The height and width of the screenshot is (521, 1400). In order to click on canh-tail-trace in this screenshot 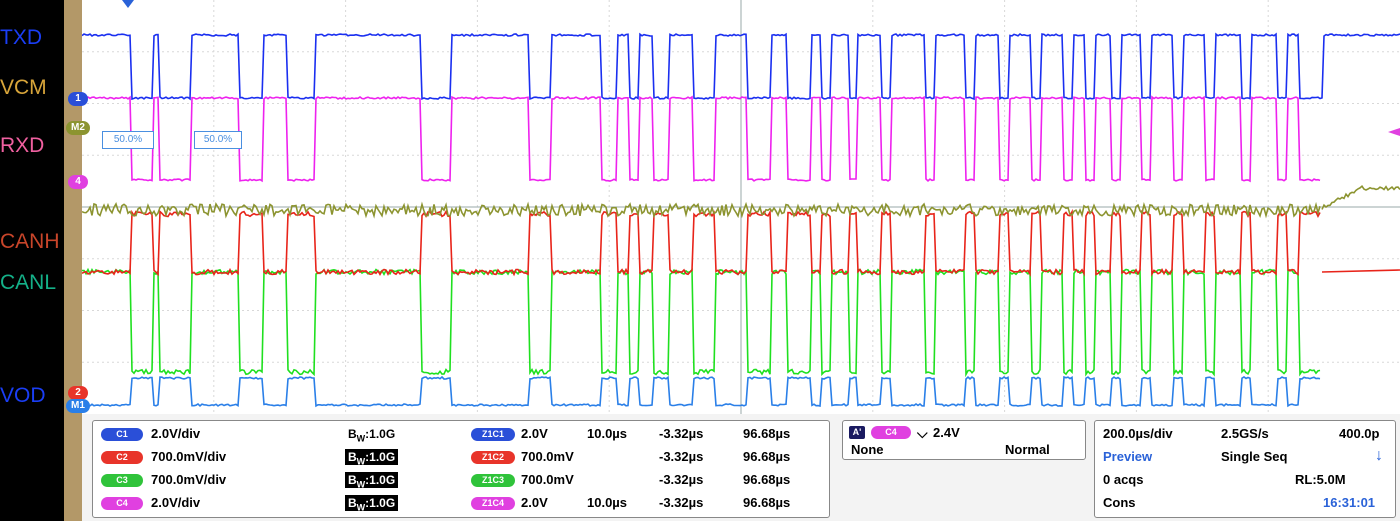, I will do `click(1361, 271)`.